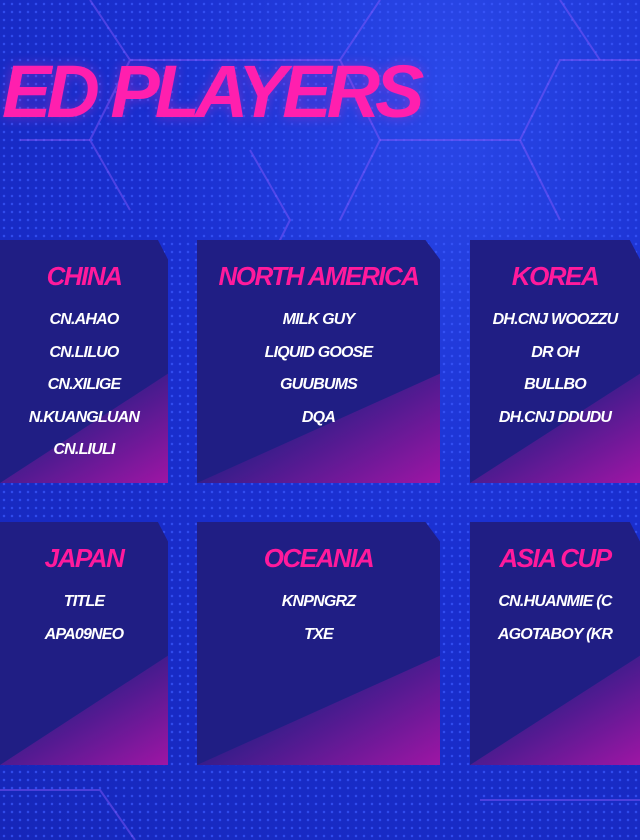 Image resolution: width=640 pixels, height=840 pixels. What do you see at coordinates (555, 417) in the screenshot?
I see `player-name: DH.CNJ DDUDU` at bounding box center [555, 417].